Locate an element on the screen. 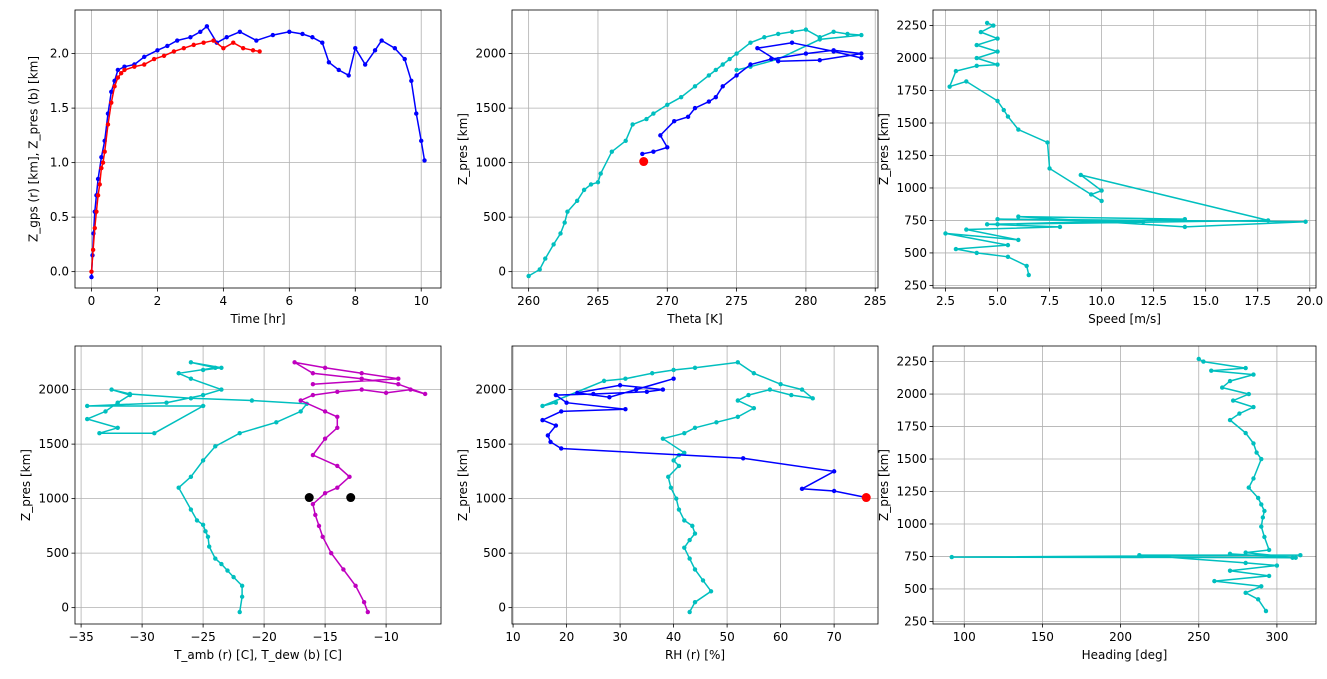  axes-frame is located at coordinates (258, 485).